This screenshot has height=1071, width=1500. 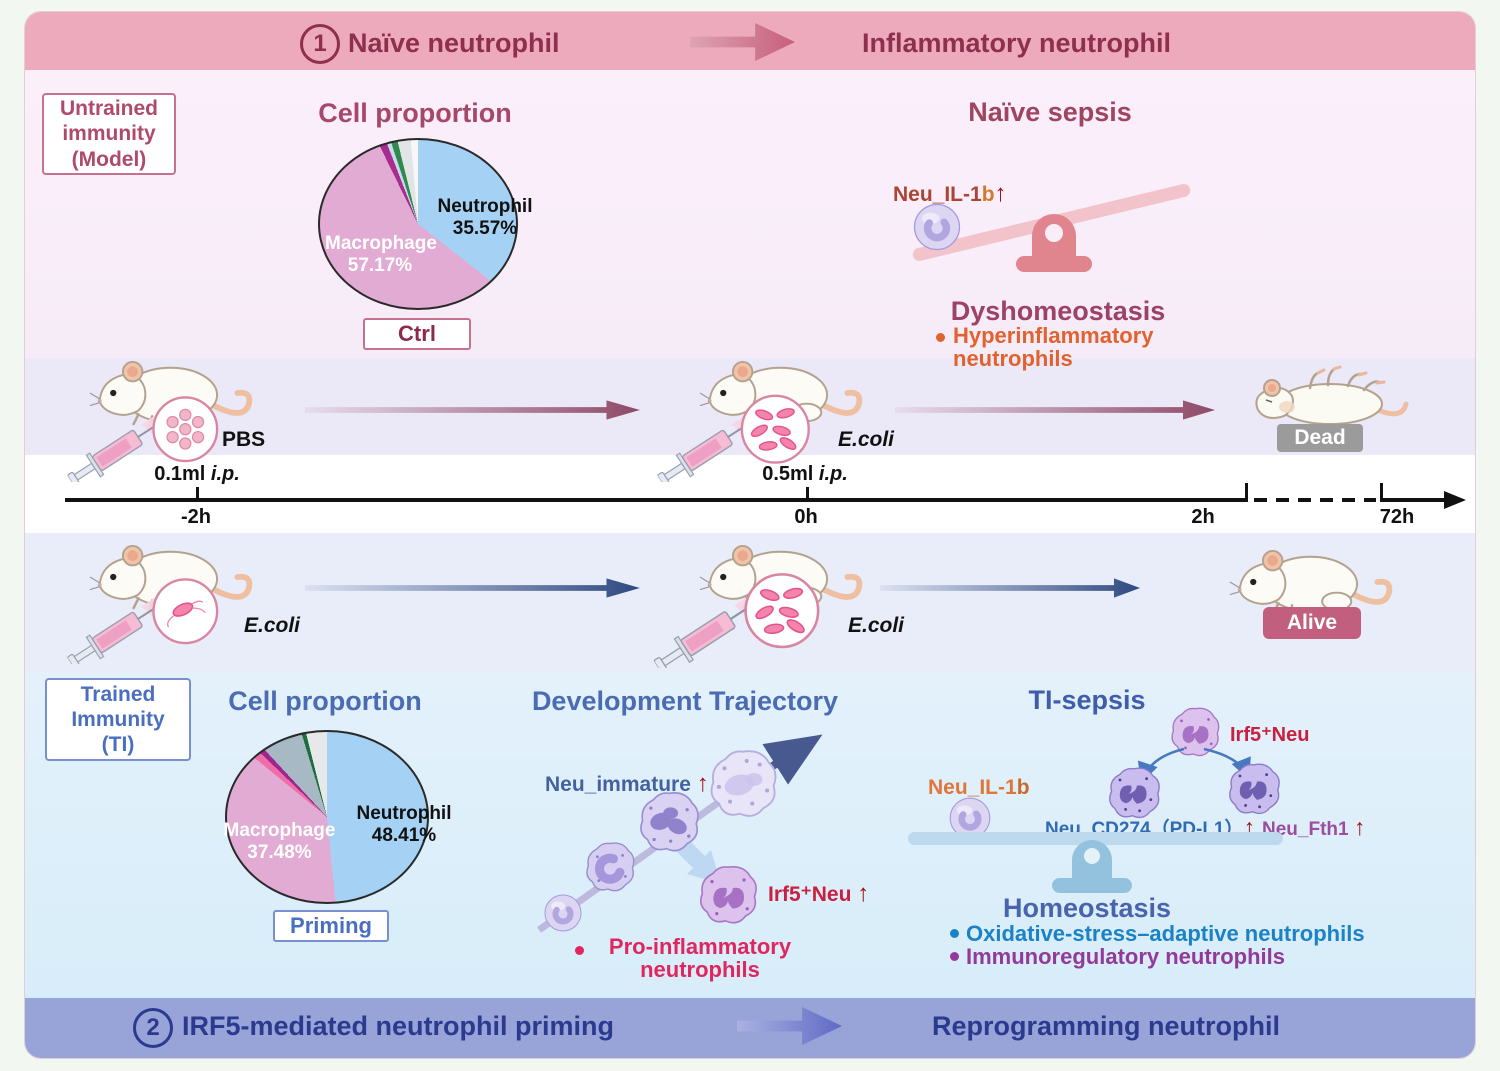 What do you see at coordinates (954, 933) in the screenshot?
I see `homeostasis-bullet1-dot` at bounding box center [954, 933].